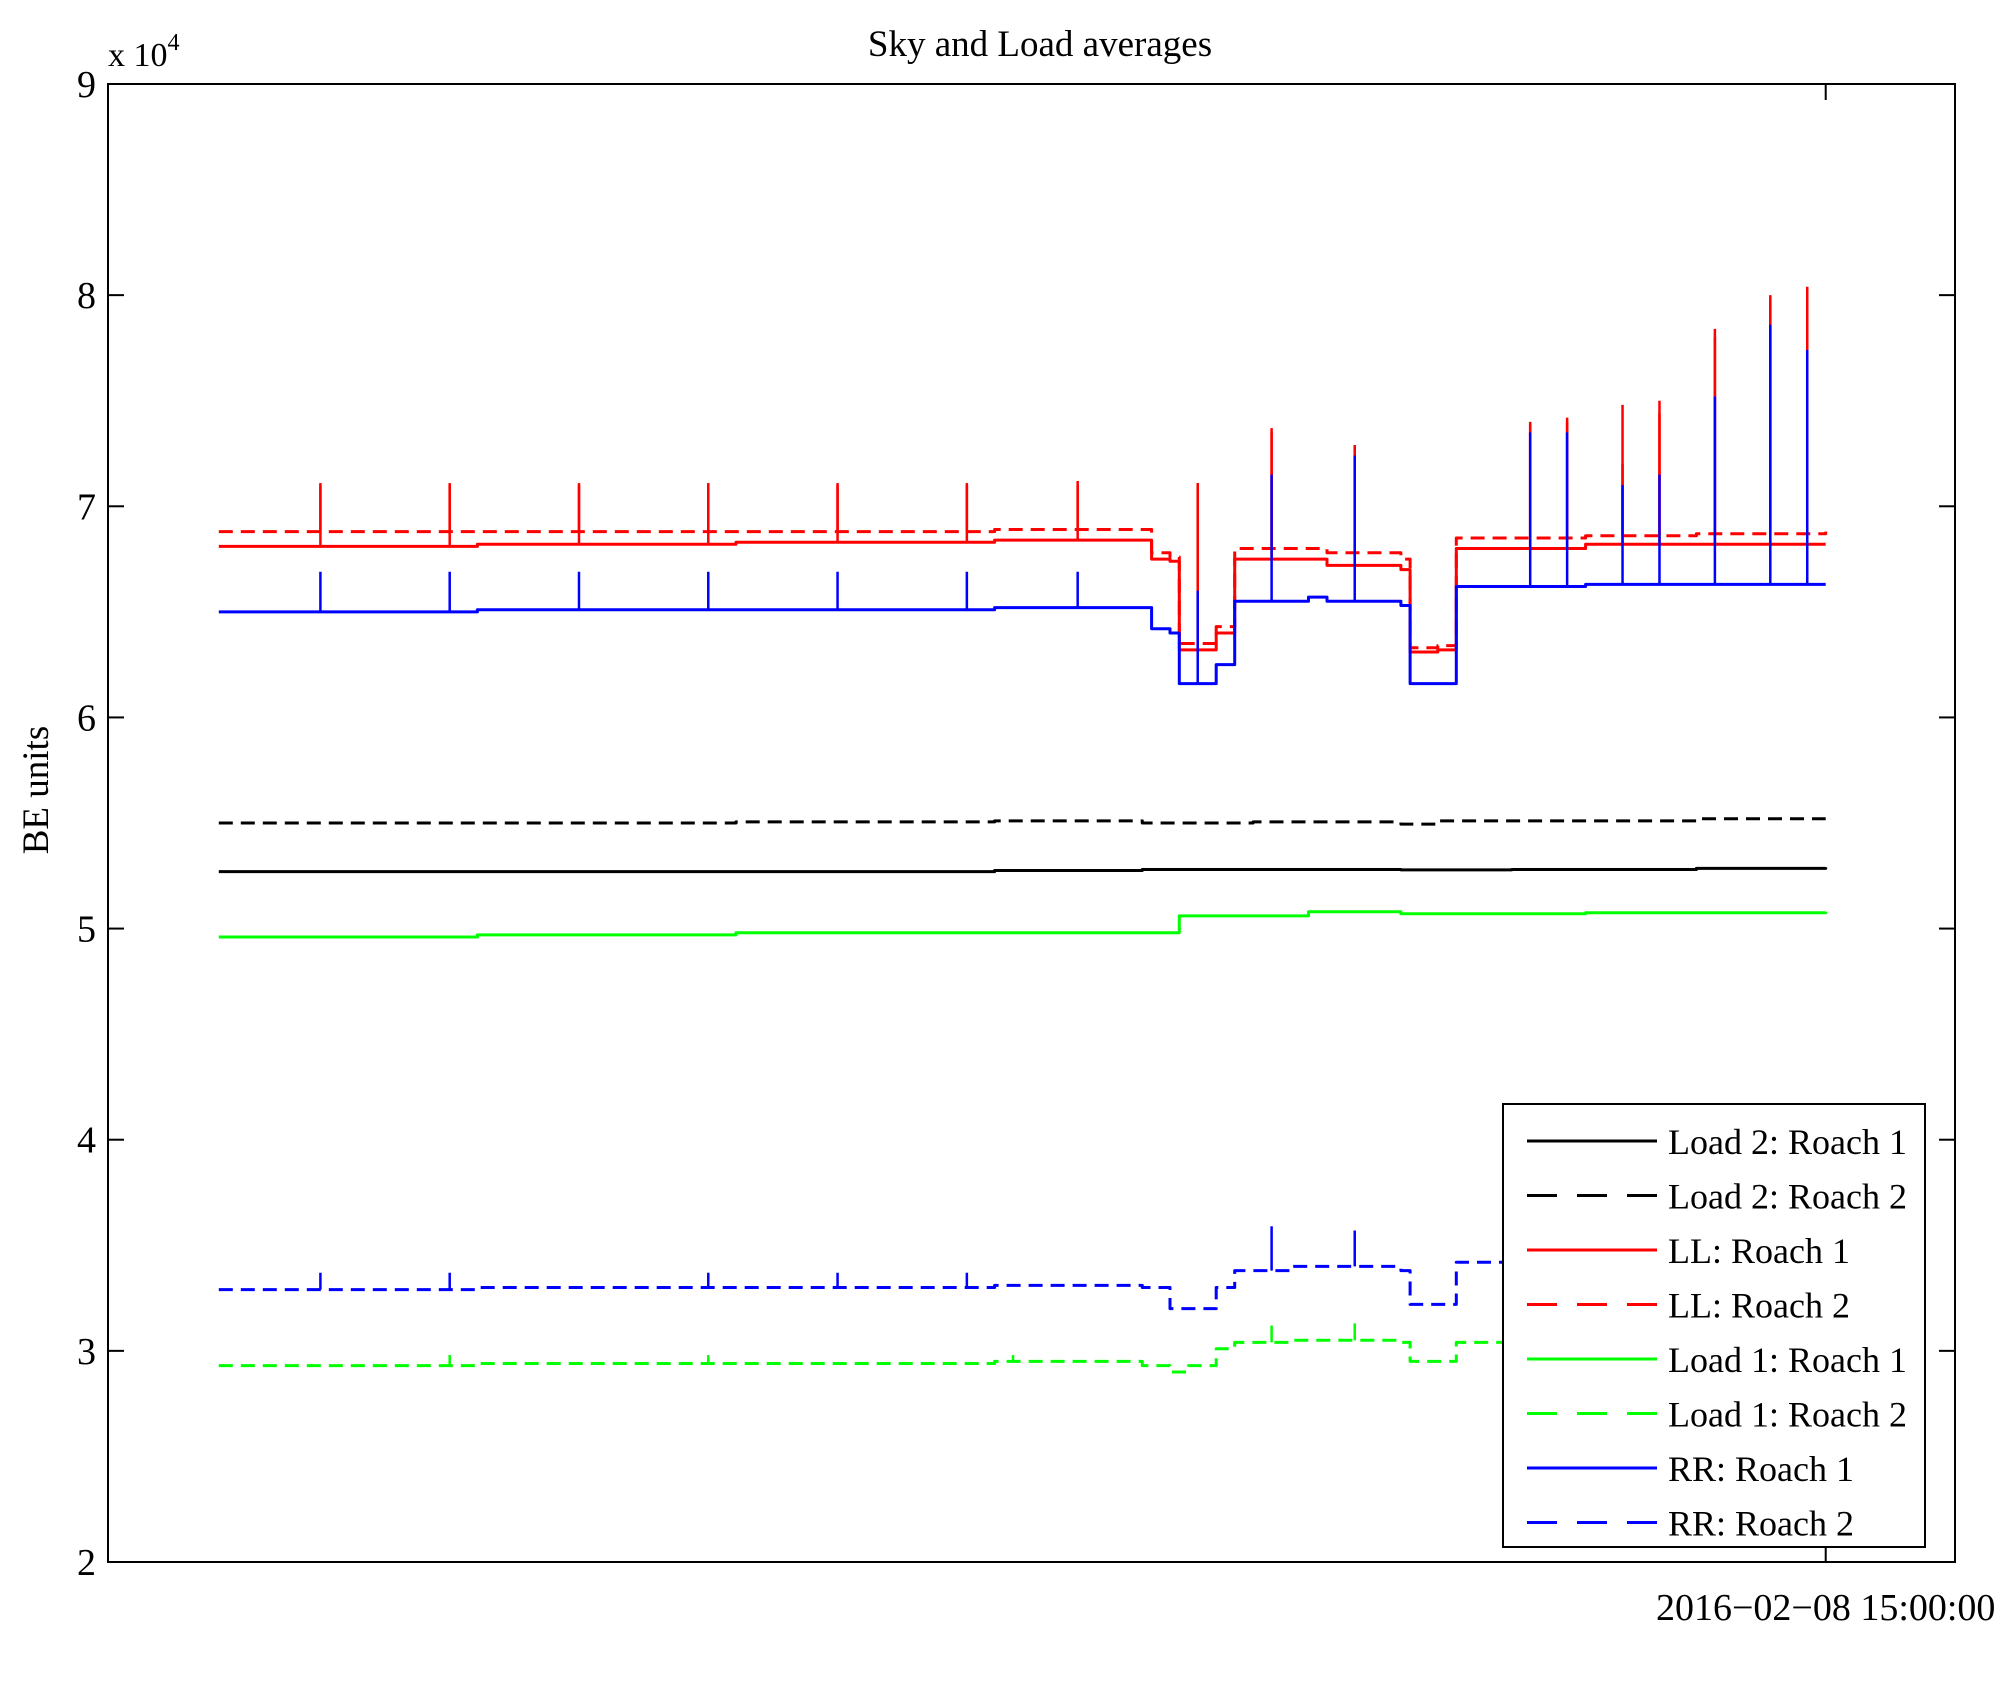 This screenshot has height=1683, width=1996. I want to click on legend-entry: Load 2: Roach 2, so click(1717, 1197).